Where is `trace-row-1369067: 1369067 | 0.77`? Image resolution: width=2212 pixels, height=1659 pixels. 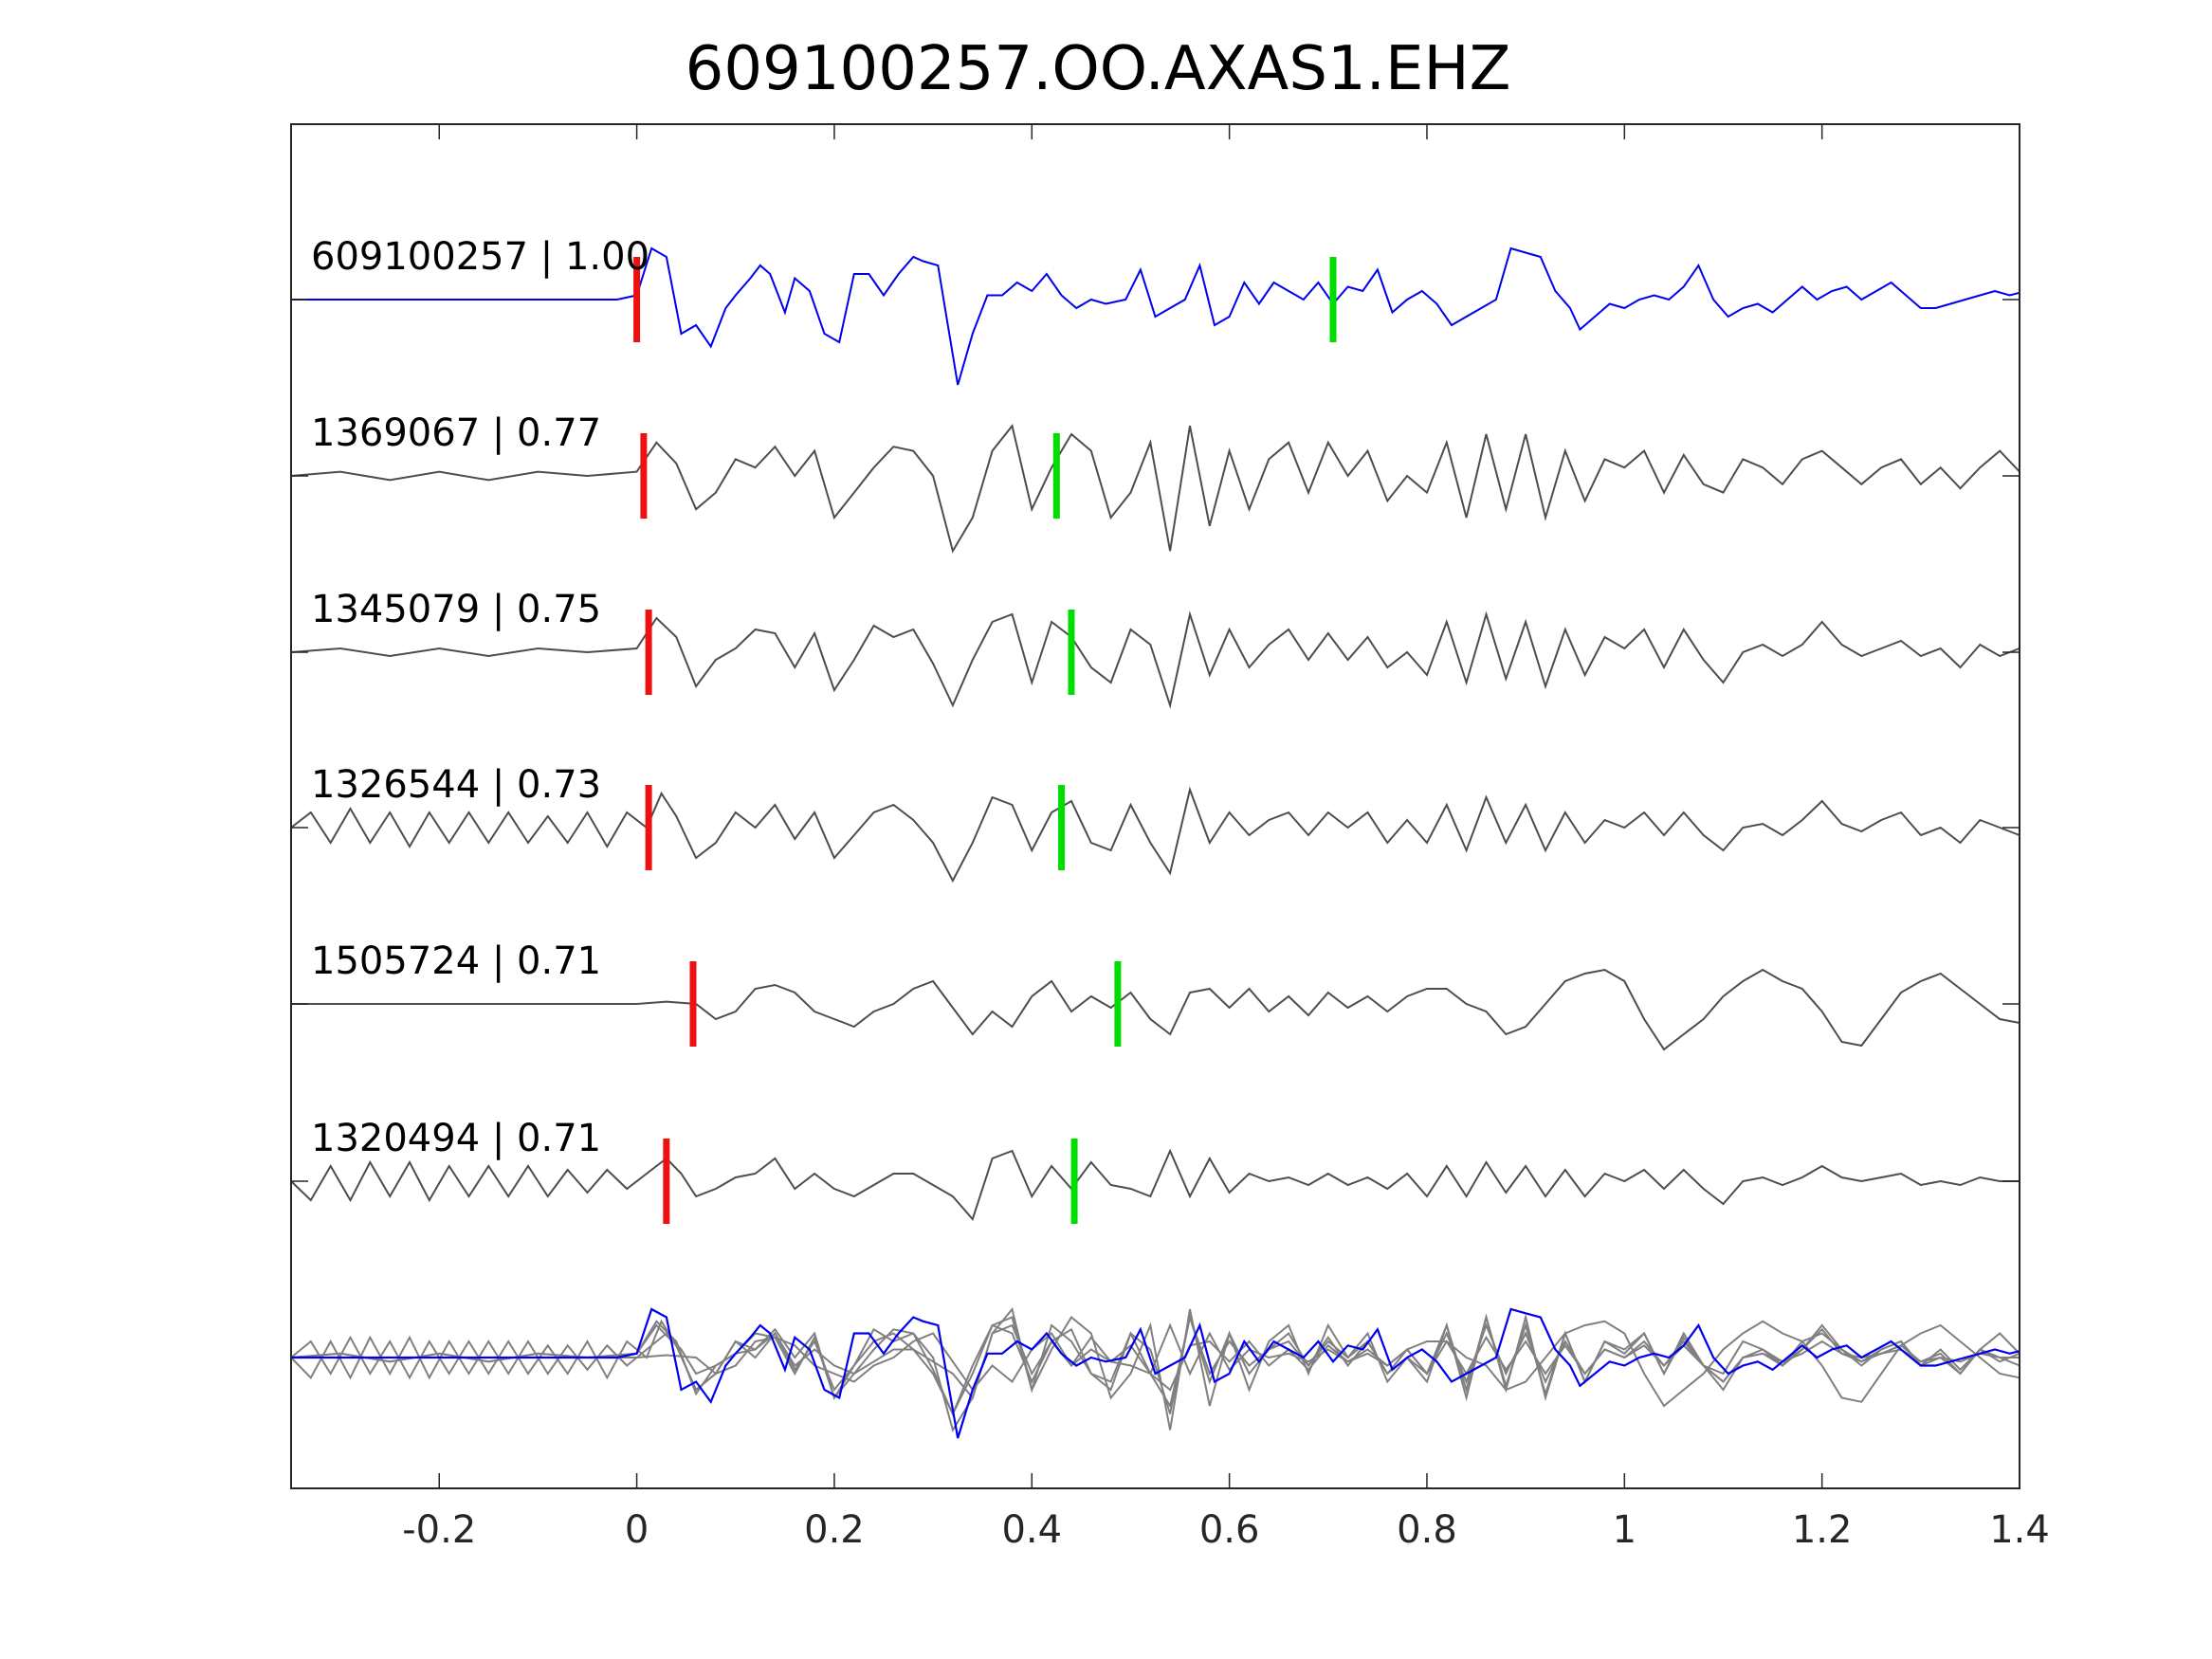
trace-row-1369067: 1369067 | 0.77 is located at coordinates (1155, 482).